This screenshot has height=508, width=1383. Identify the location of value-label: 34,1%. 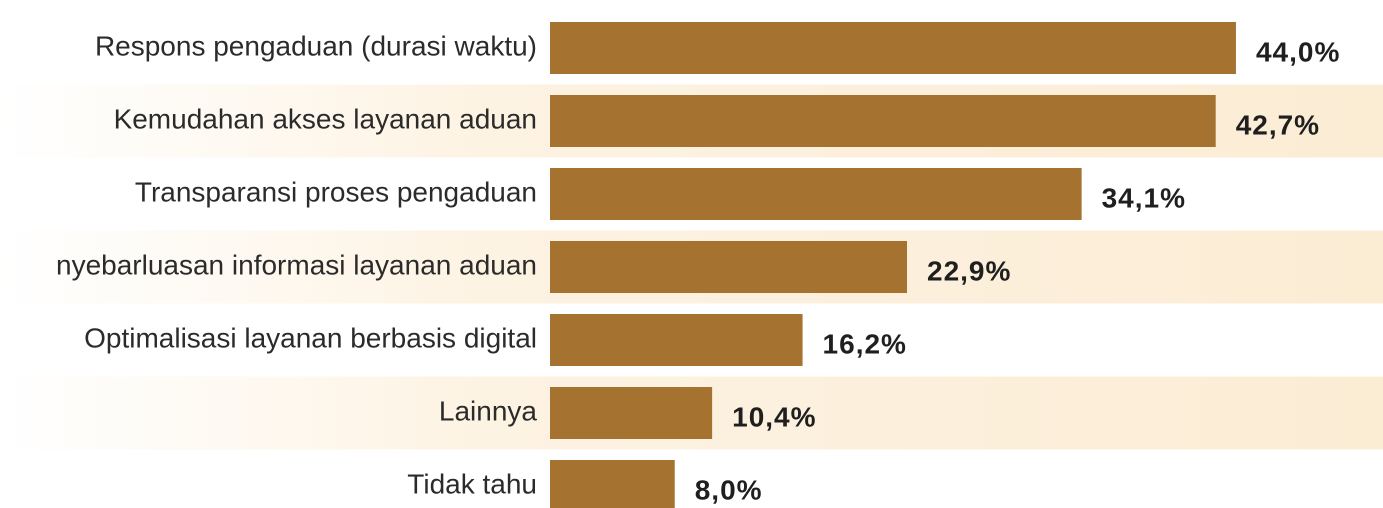
(1144, 197).